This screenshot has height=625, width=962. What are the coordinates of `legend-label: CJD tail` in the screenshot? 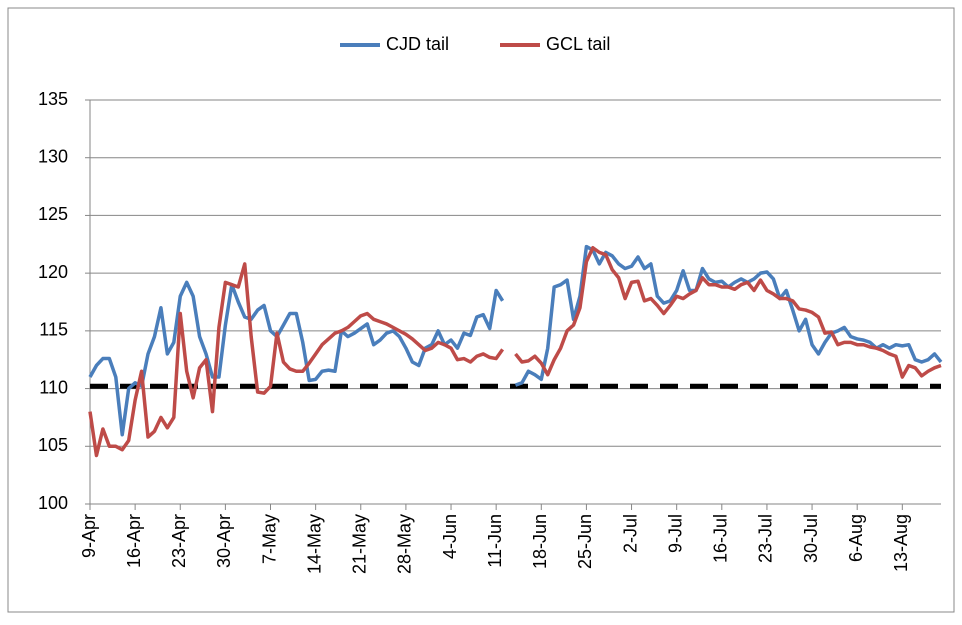 It's located at (417, 44).